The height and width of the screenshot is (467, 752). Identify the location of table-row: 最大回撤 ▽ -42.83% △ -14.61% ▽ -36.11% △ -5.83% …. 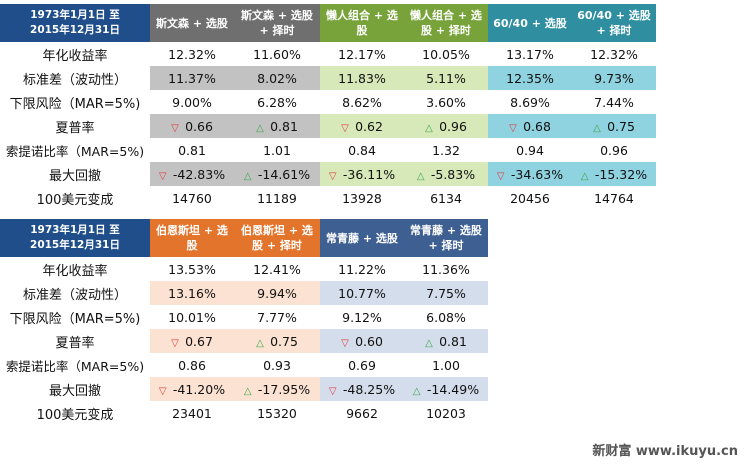
(328, 174).